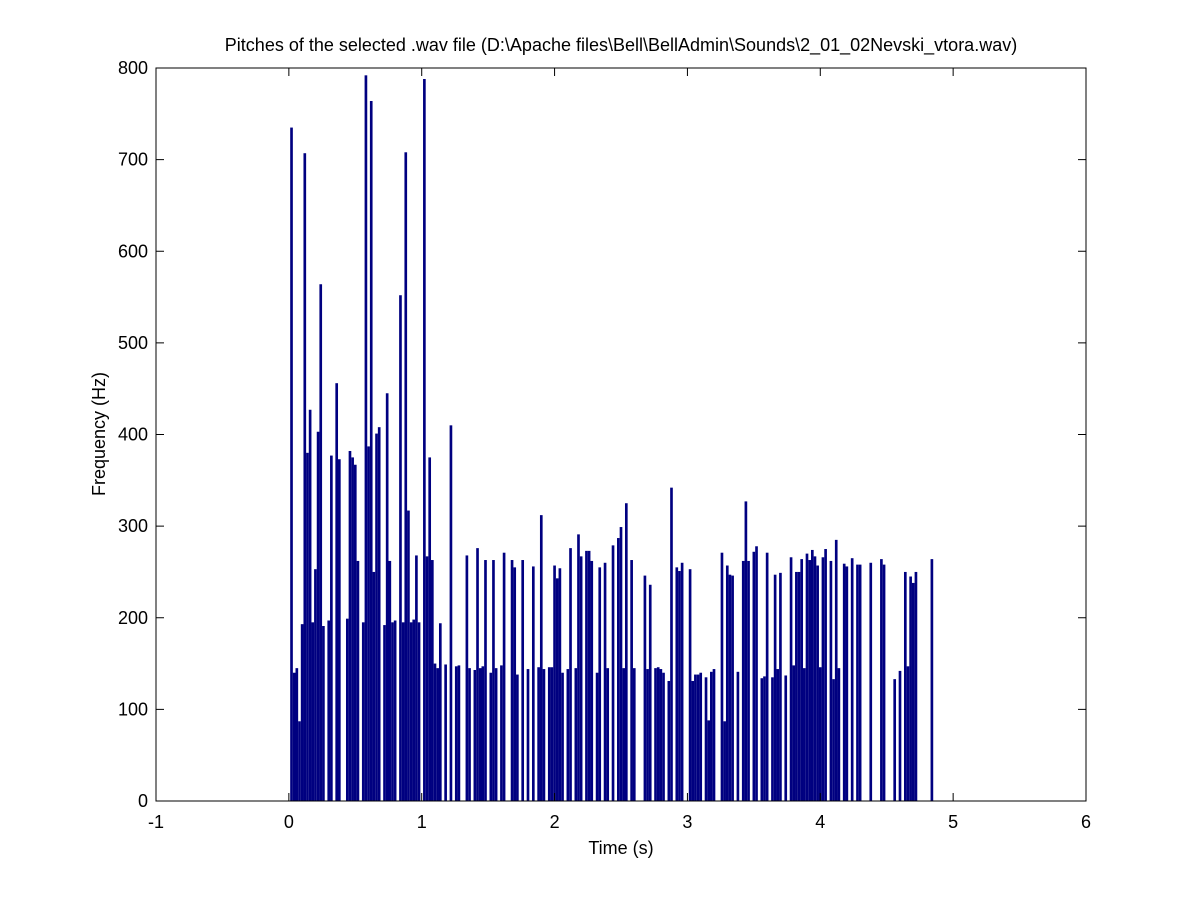  What do you see at coordinates (133, 709) in the screenshot?
I see `y-tick-label: 100` at bounding box center [133, 709].